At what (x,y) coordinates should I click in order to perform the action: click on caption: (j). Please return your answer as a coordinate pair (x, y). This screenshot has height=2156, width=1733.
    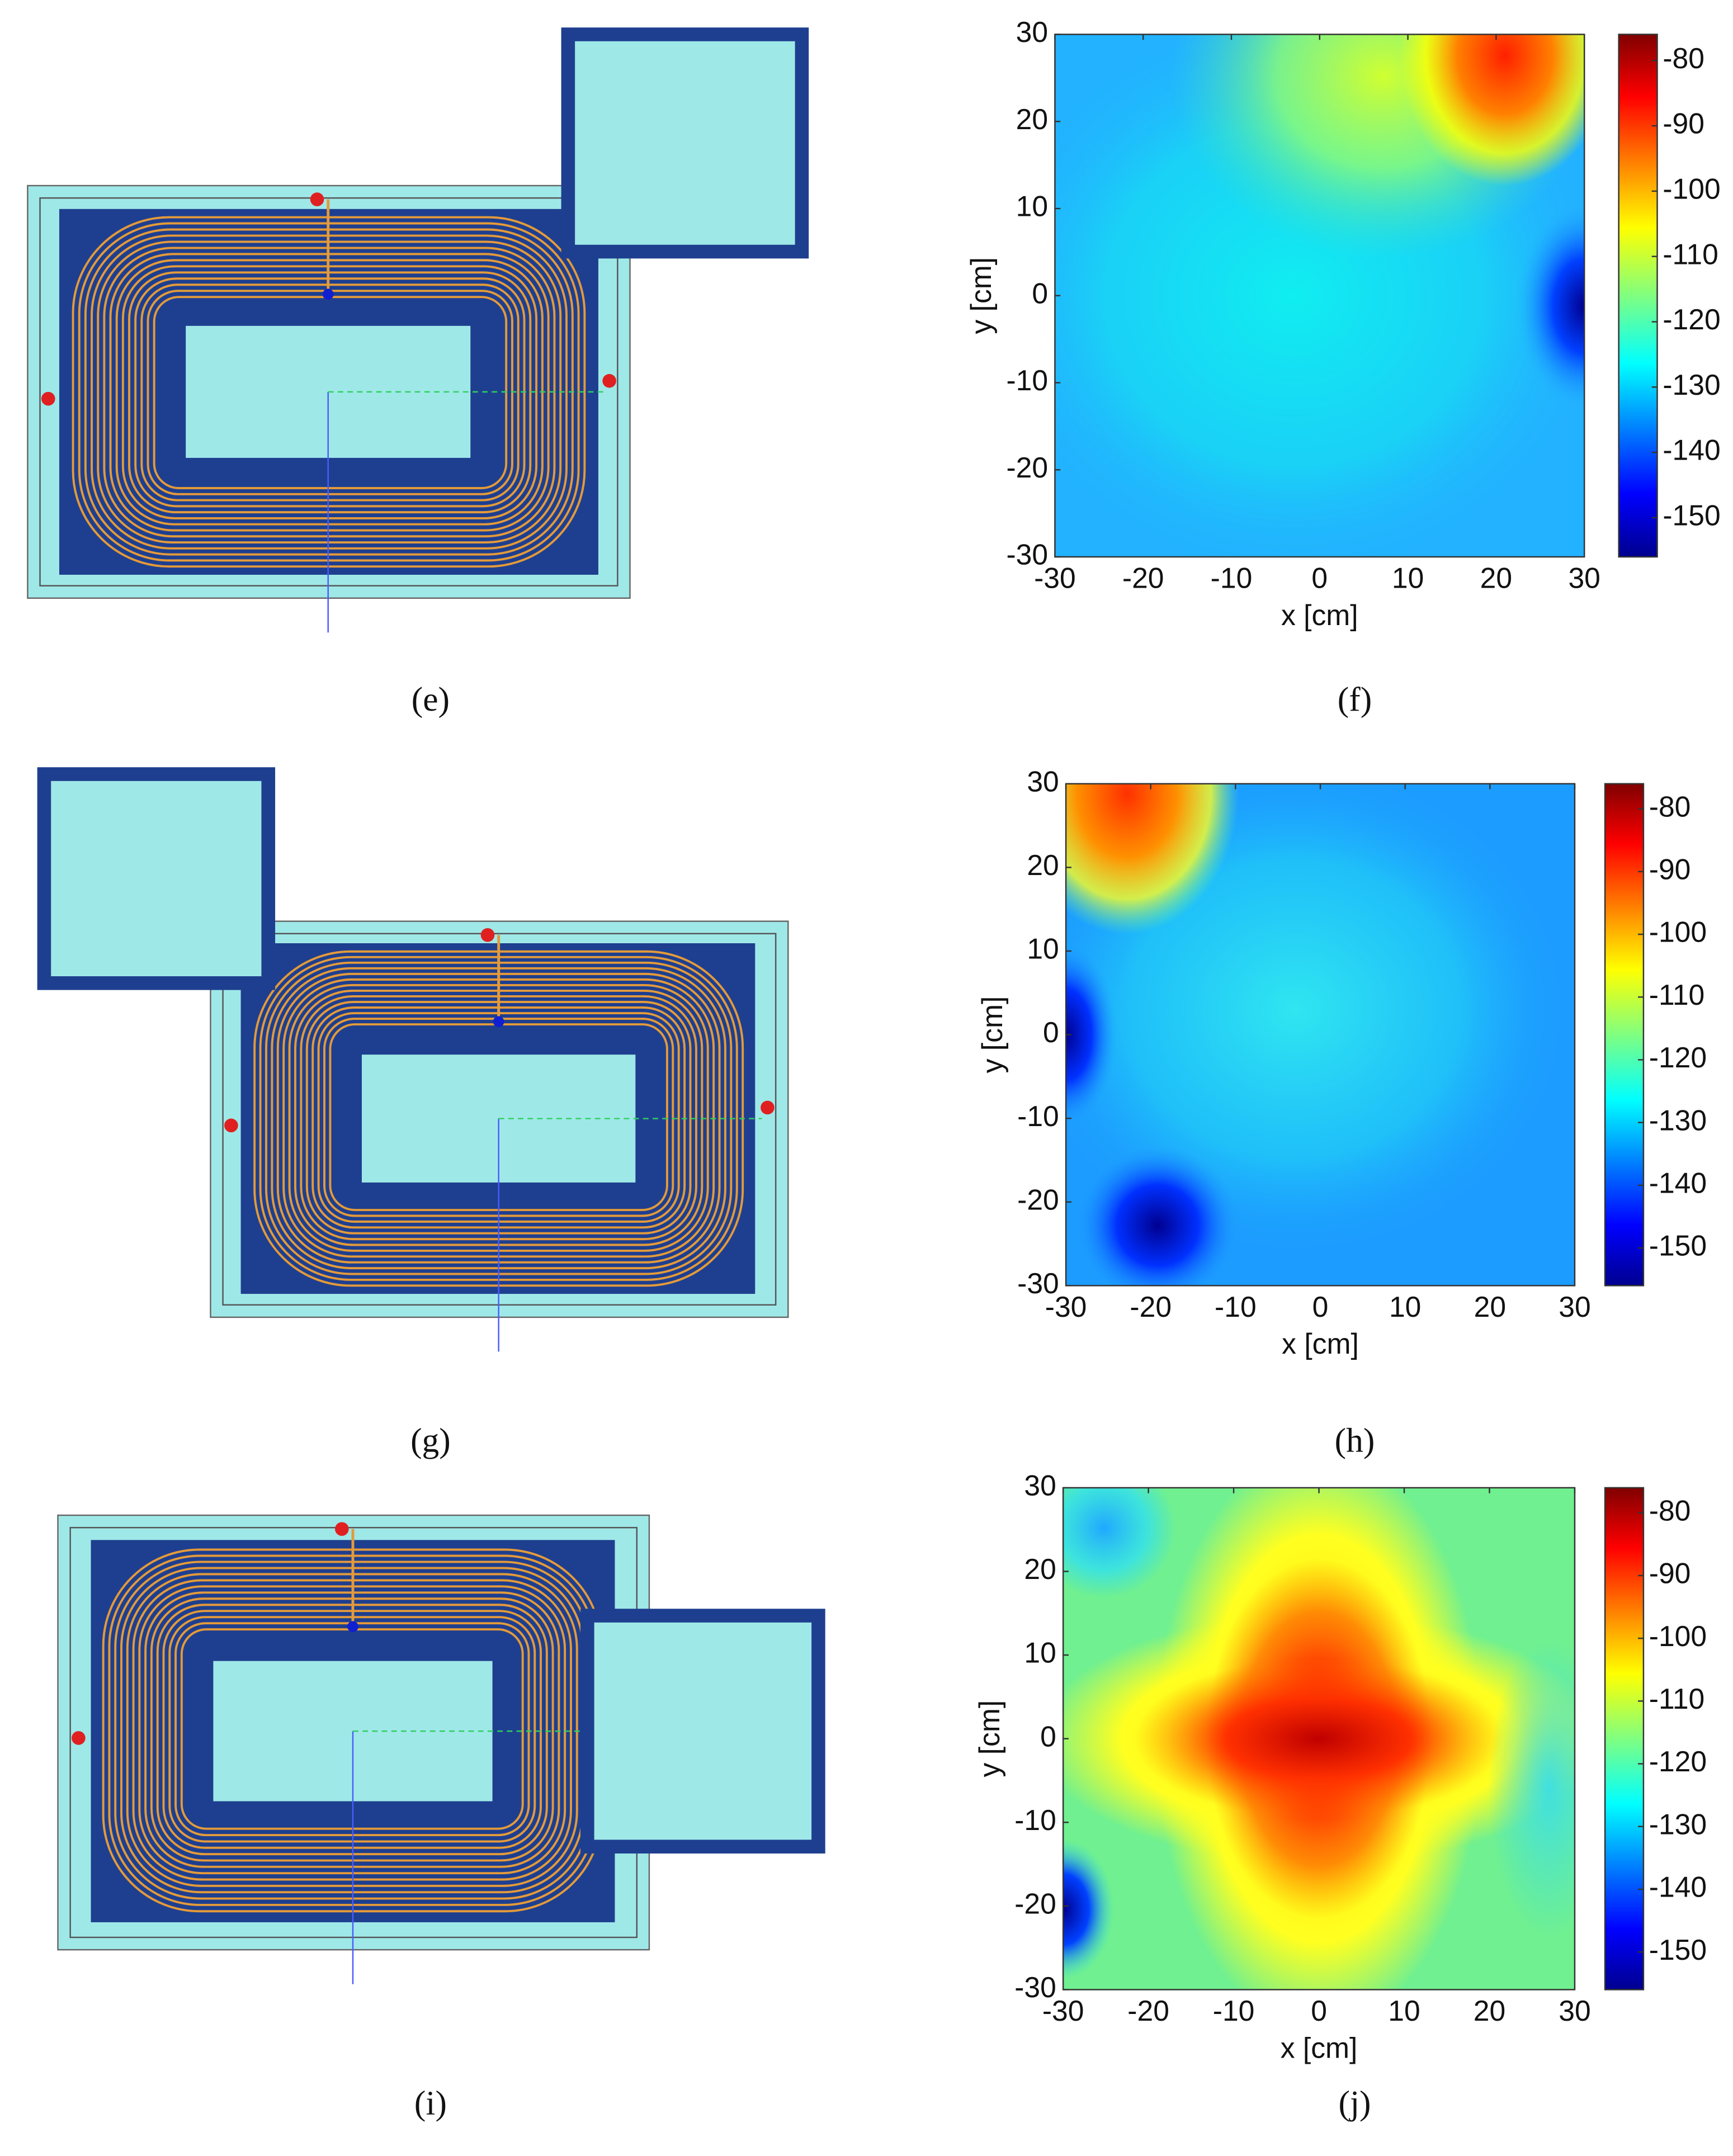
    Looking at the image, I should click on (1354, 2103).